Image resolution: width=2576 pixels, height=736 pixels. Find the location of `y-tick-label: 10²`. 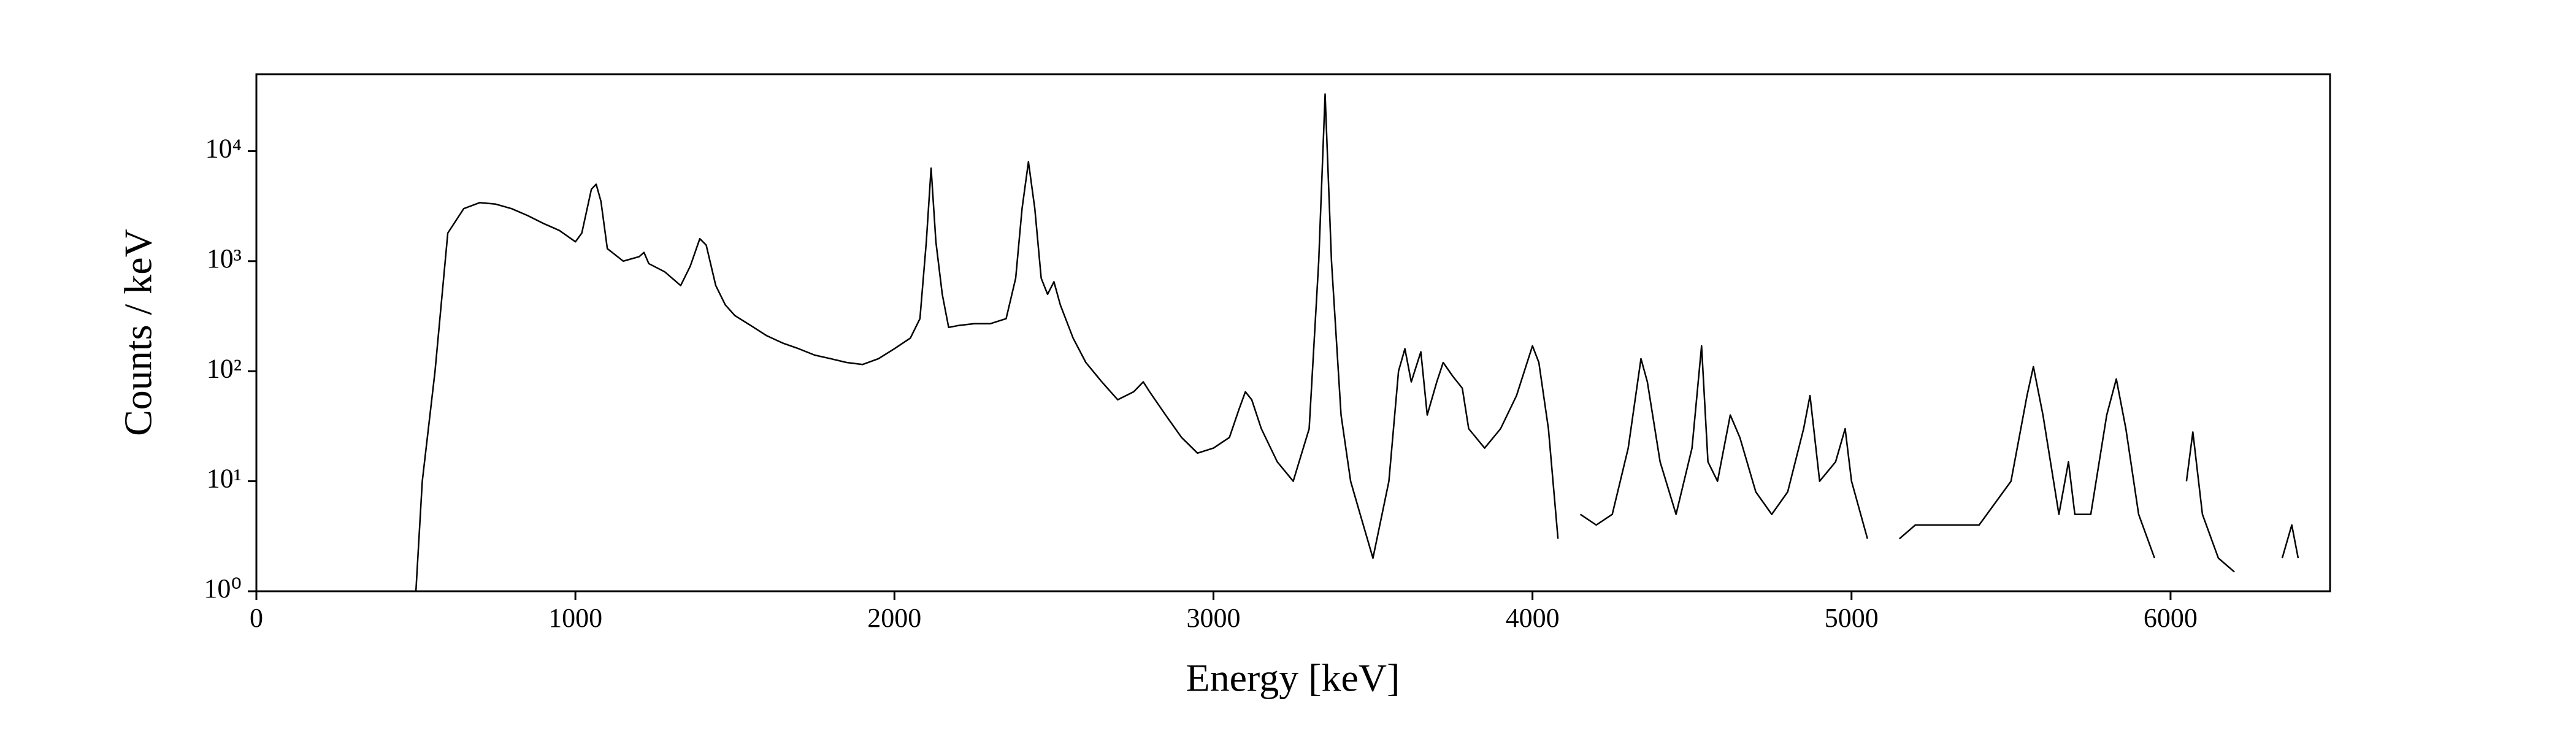

y-tick-label: 10² is located at coordinates (224, 368).